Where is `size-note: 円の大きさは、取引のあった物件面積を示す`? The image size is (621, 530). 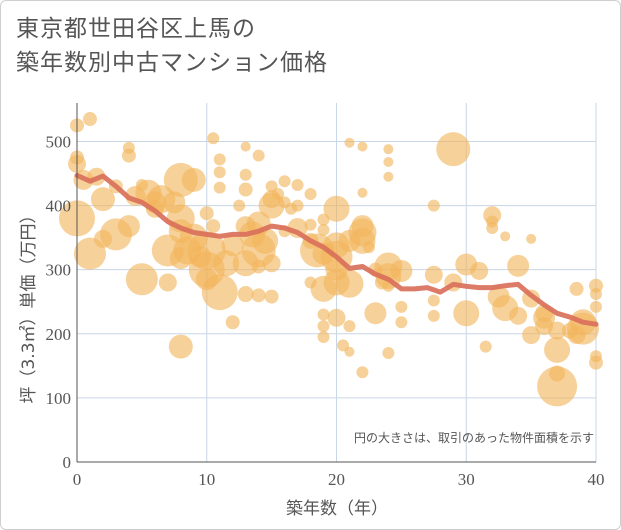 size-note: 円の大きさは、取引のあった物件面積を示す is located at coordinates (474, 437).